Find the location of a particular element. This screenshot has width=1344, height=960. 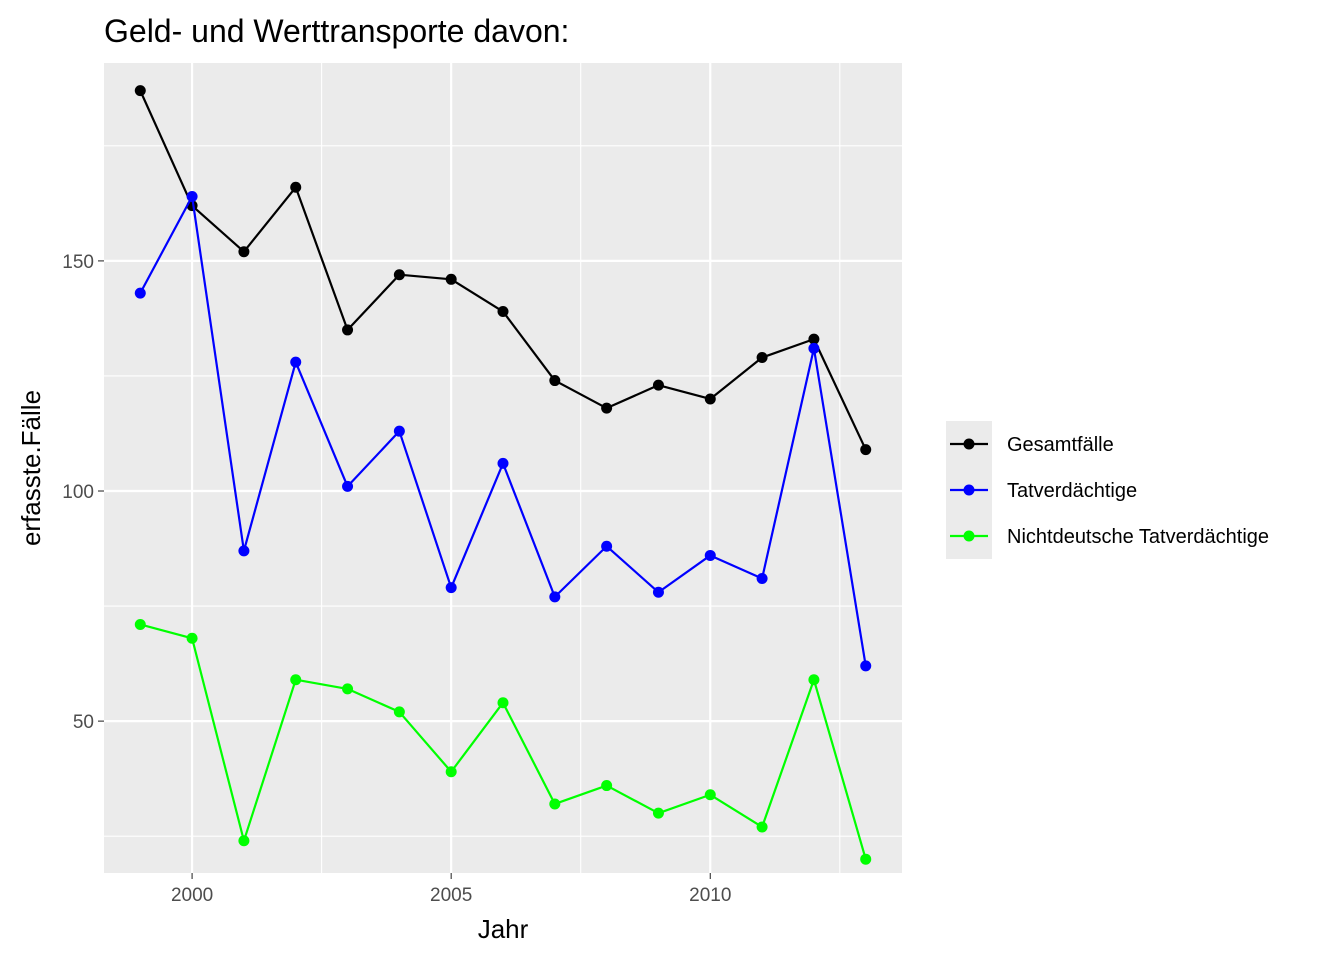

legend-label: Nichtdeutsche Tatverdächtige is located at coordinates (1138, 537).